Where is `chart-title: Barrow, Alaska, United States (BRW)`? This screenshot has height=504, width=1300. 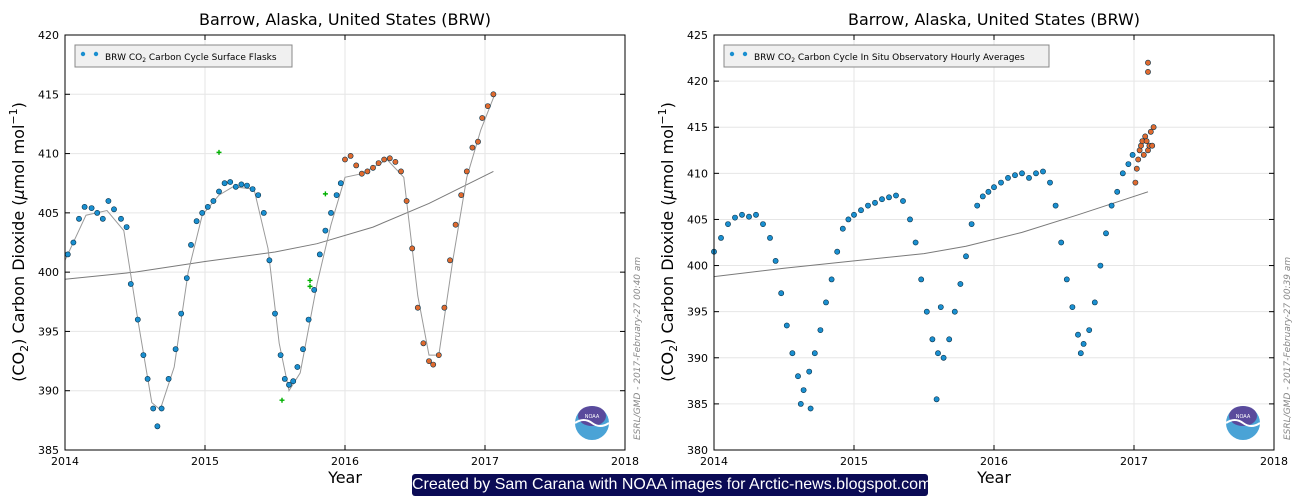 chart-title: Barrow, Alaska, United States (BRW) is located at coordinates (345, 19).